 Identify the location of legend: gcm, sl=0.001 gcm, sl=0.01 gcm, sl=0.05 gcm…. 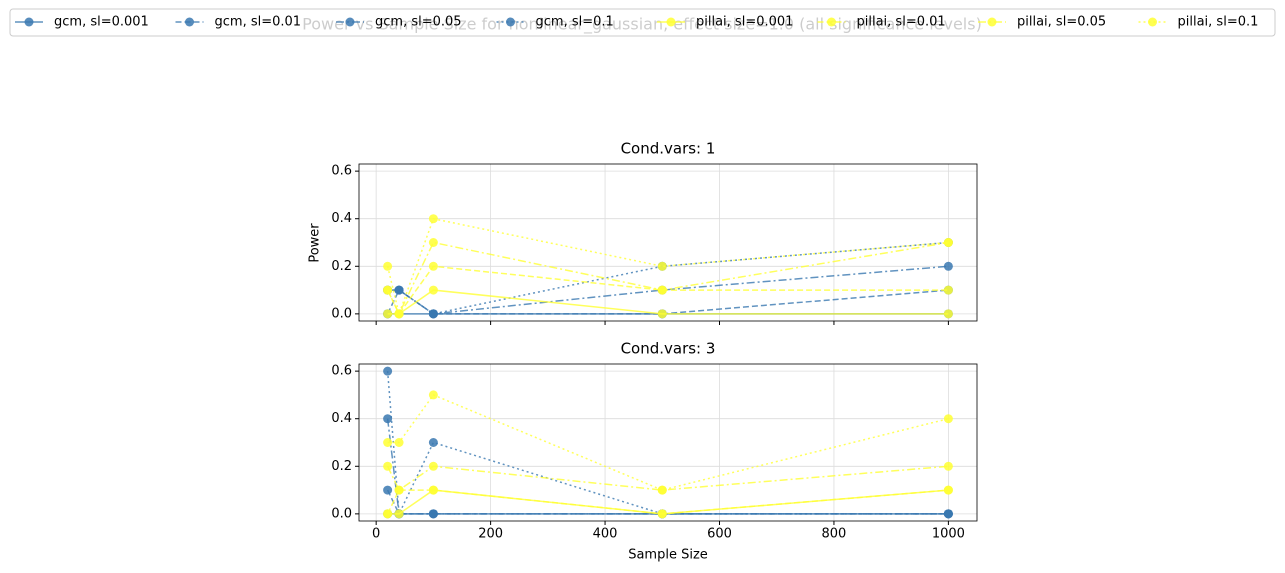
(642, 22).